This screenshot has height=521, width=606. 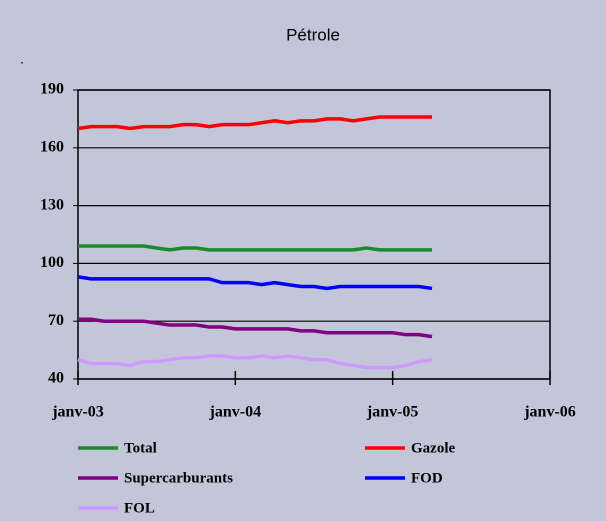 I want to click on legend-label: Total, so click(x=140, y=448).